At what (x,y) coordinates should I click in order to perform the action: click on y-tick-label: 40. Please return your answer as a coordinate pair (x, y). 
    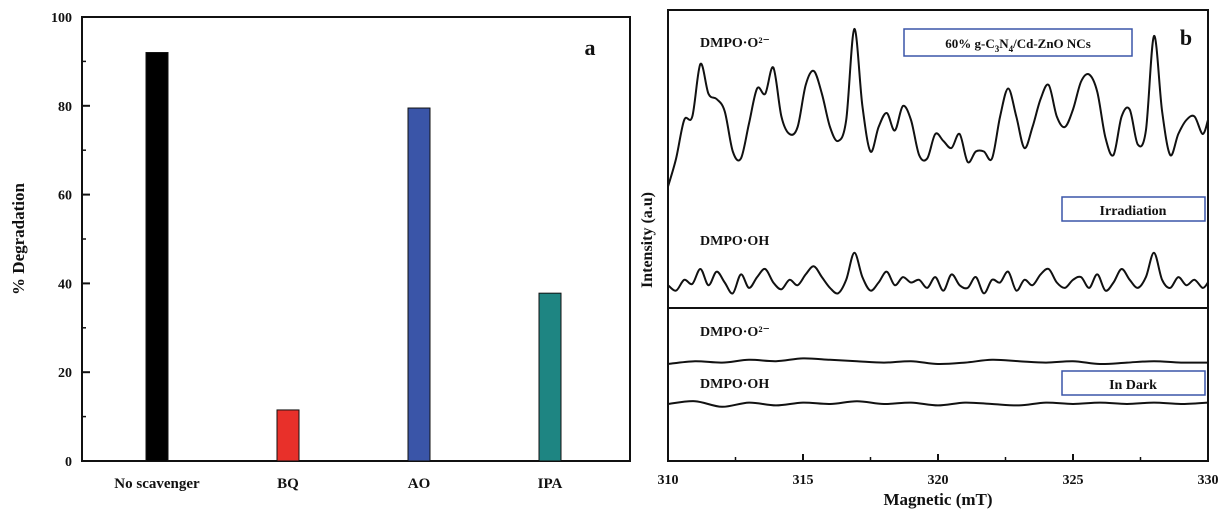
    Looking at the image, I should click on (65, 284).